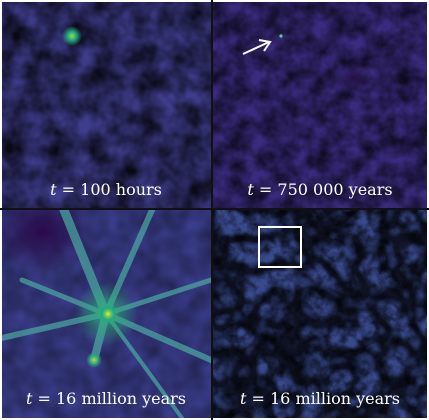 The height and width of the screenshot is (420, 429). I want to click on panel-caption: t = 750 000 years, so click(319, 189).